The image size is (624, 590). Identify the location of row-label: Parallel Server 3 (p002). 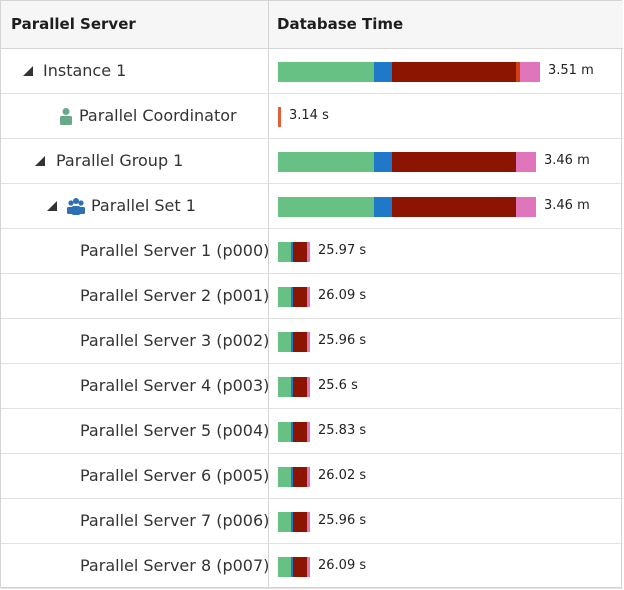
(175, 340).